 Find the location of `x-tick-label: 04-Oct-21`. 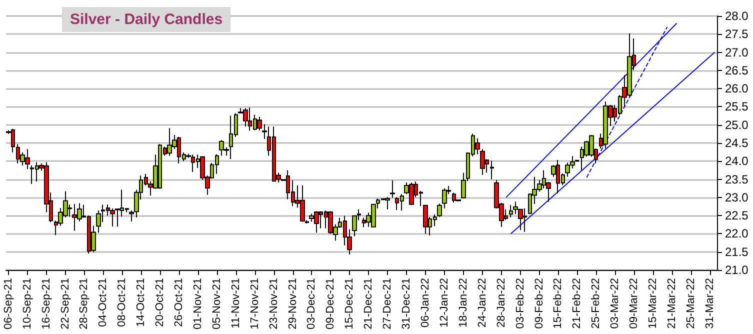

x-tick-label: 04-Oct-21 is located at coordinates (103, 302).